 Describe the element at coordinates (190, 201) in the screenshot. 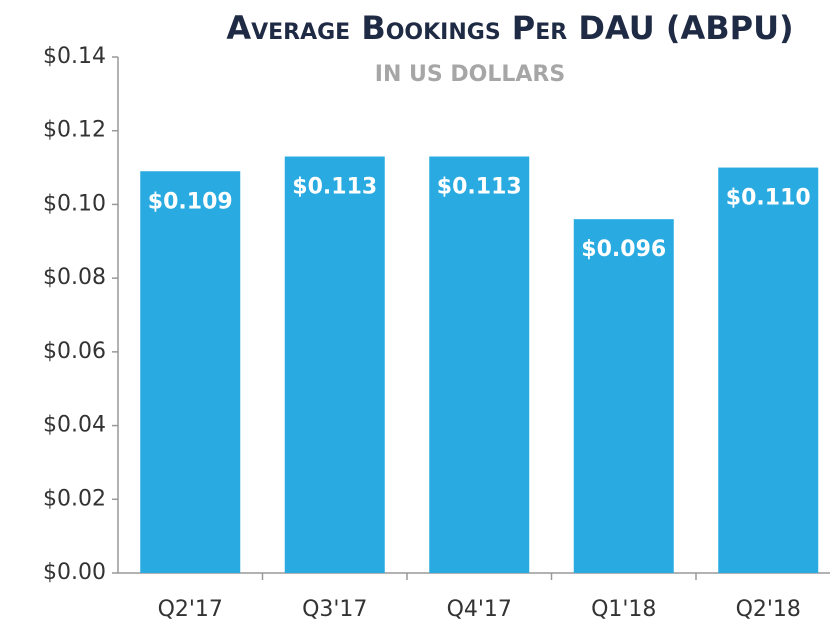

I see `value-label: $0.109` at that location.